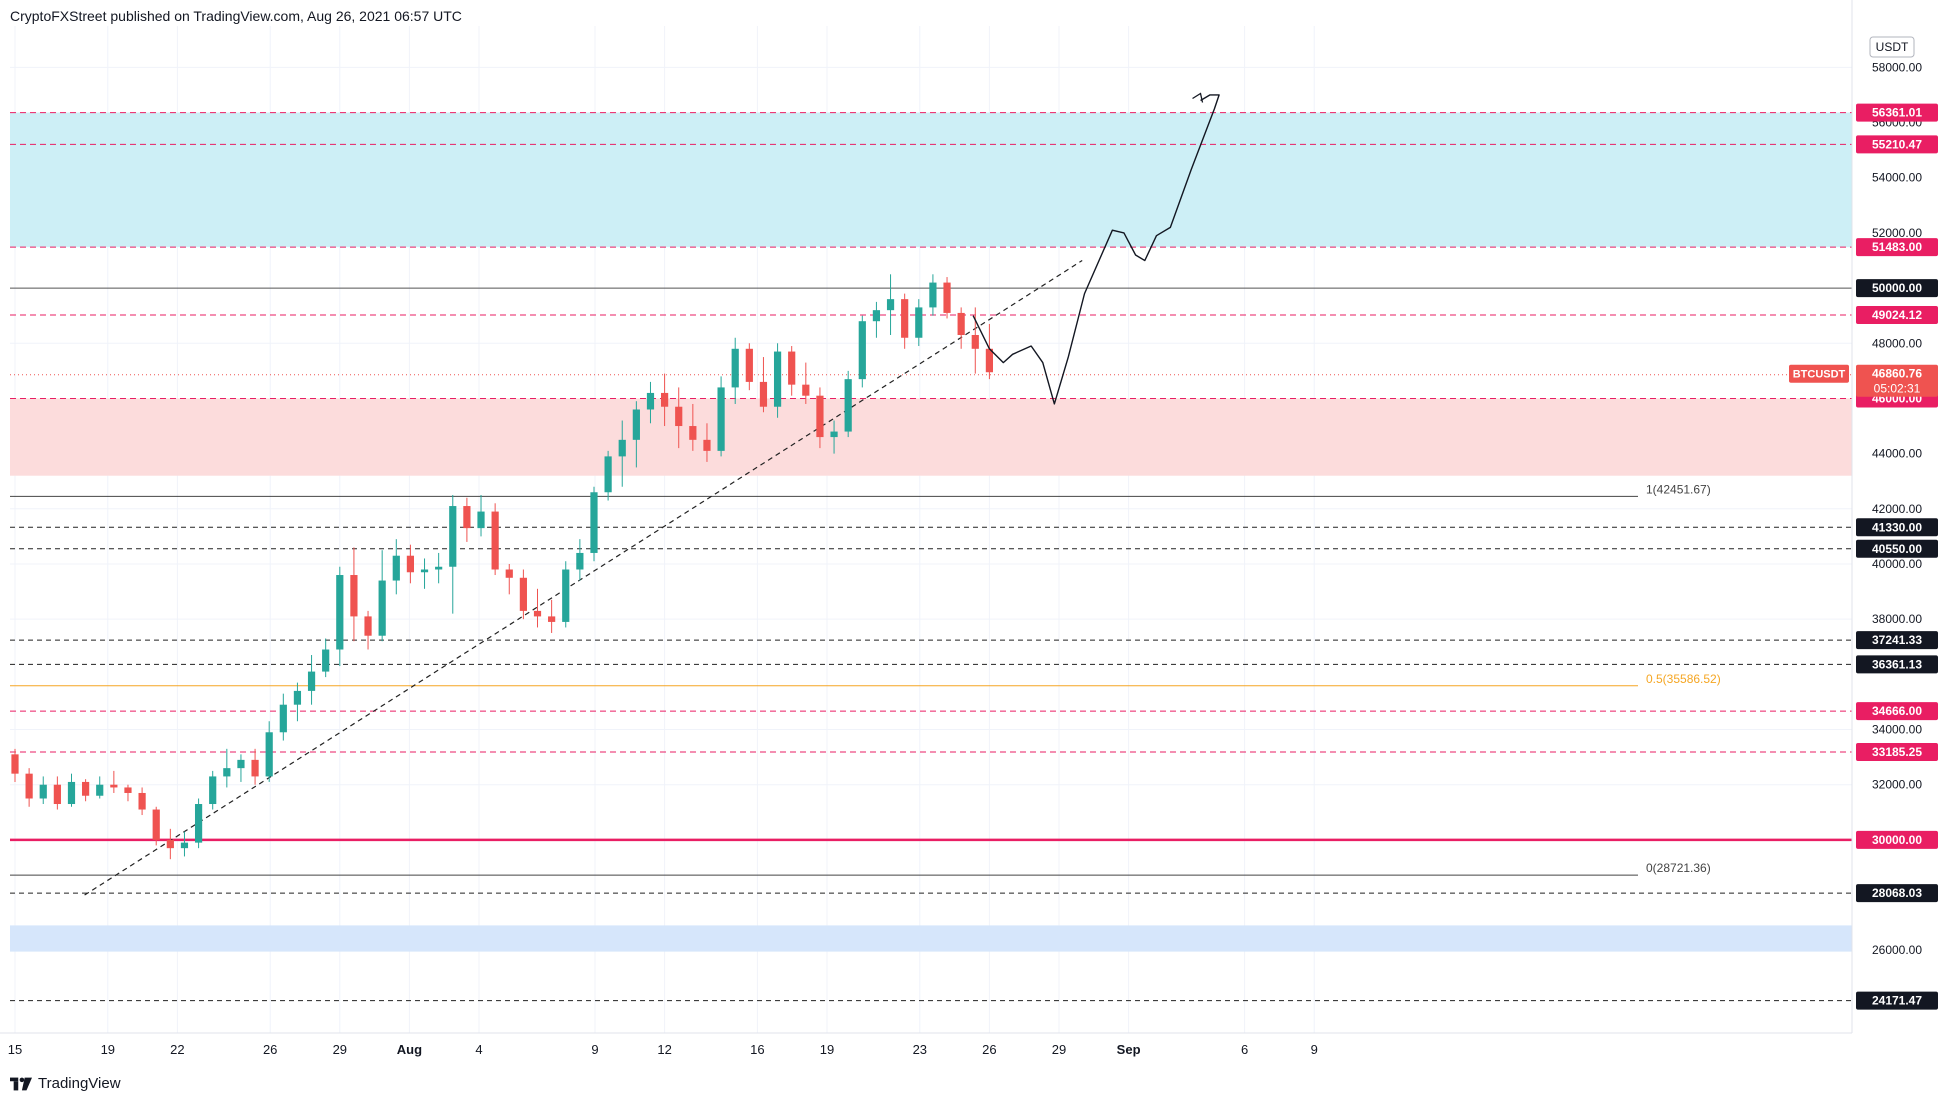 This screenshot has width=1941, height=1103. What do you see at coordinates (1897, 509) in the screenshot?
I see `y-tick-label: 42000.00` at bounding box center [1897, 509].